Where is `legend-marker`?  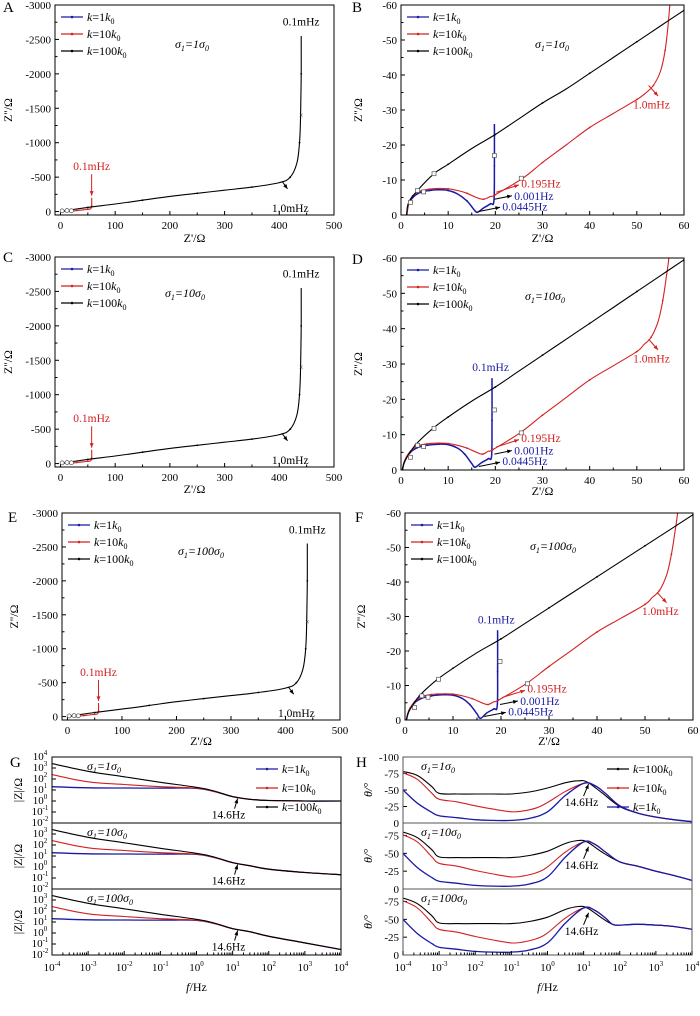
legend-marker is located at coordinates (79, 525).